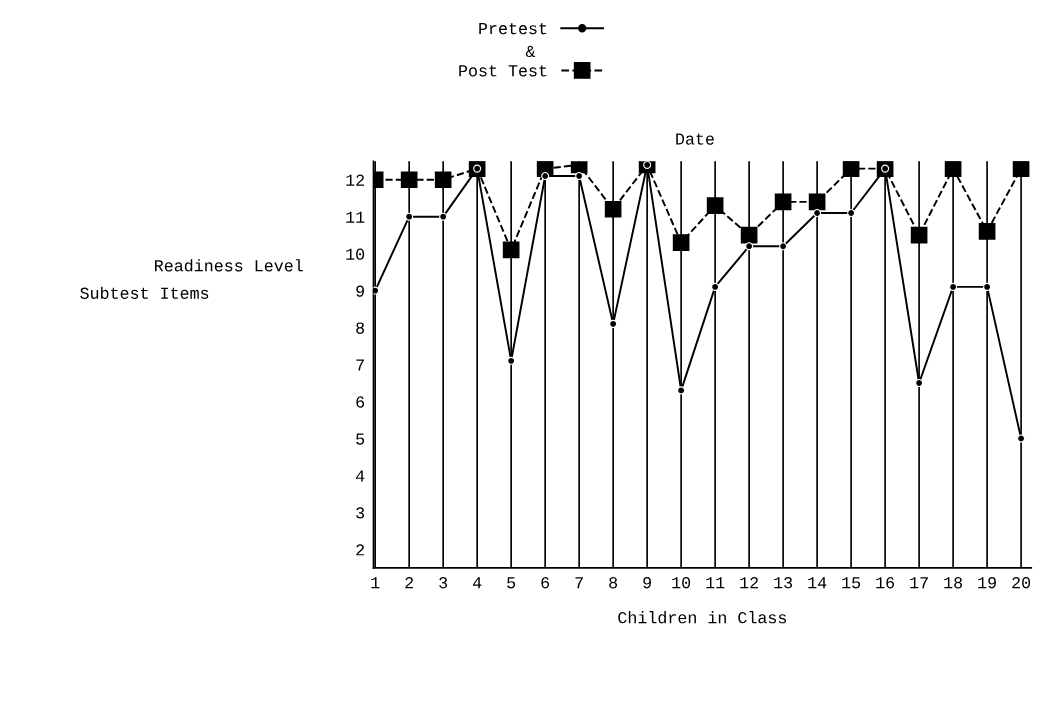 The image size is (1061, 701). What do you see at coordinates (681, 583) in the screenshot?
I see `x-tick-label: 10` at bounding box center [681, 583].